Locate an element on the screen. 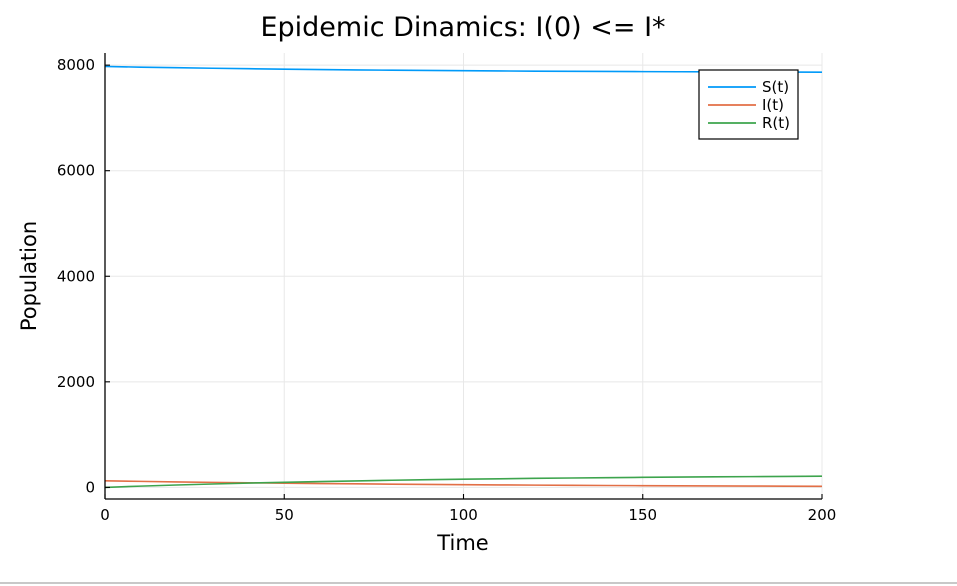  y-tick-label: 0 is located at coordinates (90, 487).